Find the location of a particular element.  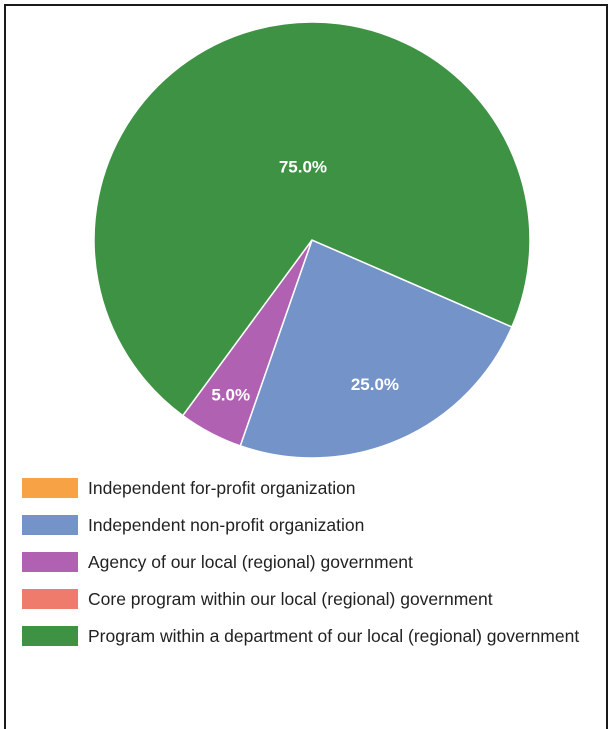

legend-item: Independent non-profit organization is located at coordinates (312, 525).